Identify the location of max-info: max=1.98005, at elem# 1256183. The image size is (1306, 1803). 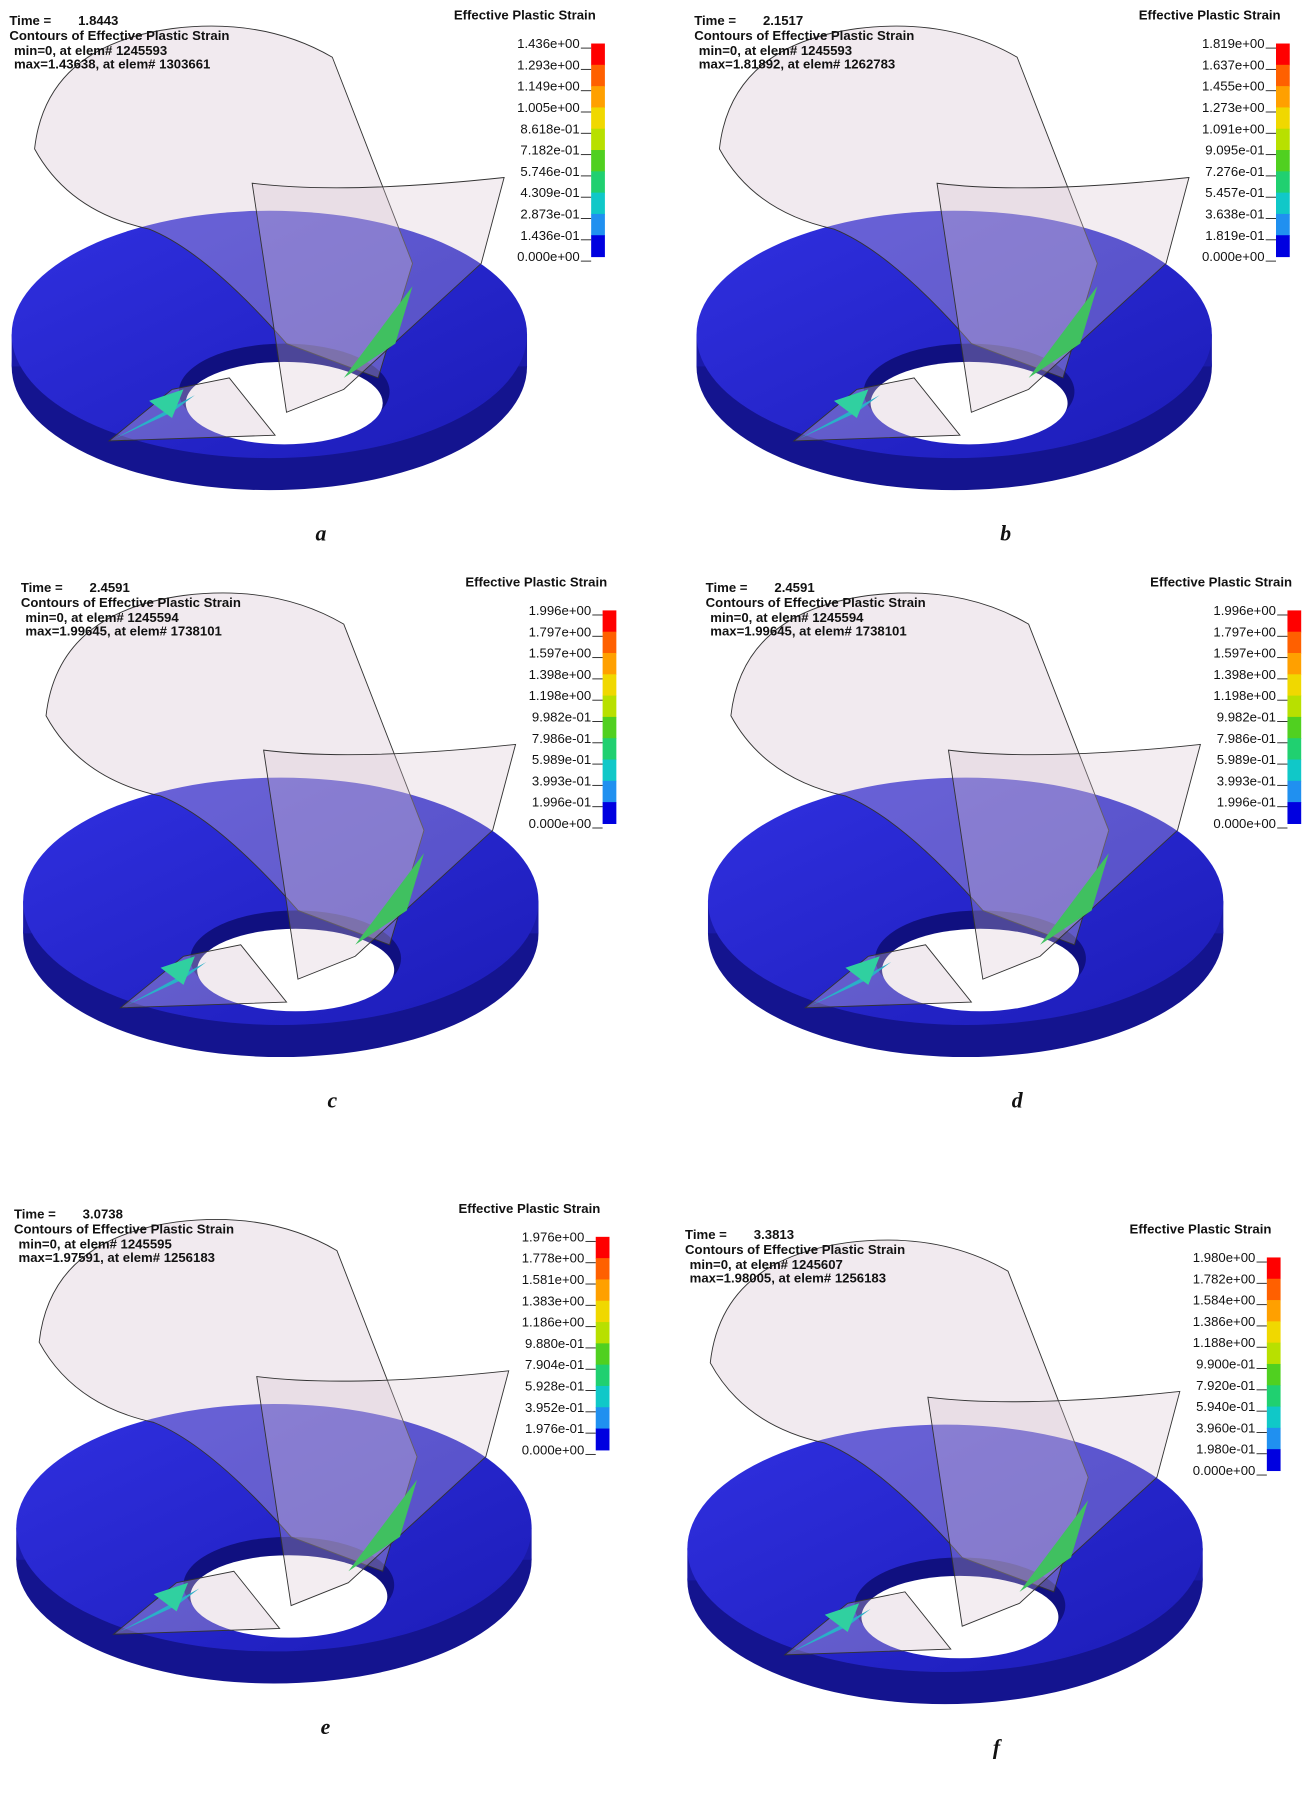
(788, 1278).